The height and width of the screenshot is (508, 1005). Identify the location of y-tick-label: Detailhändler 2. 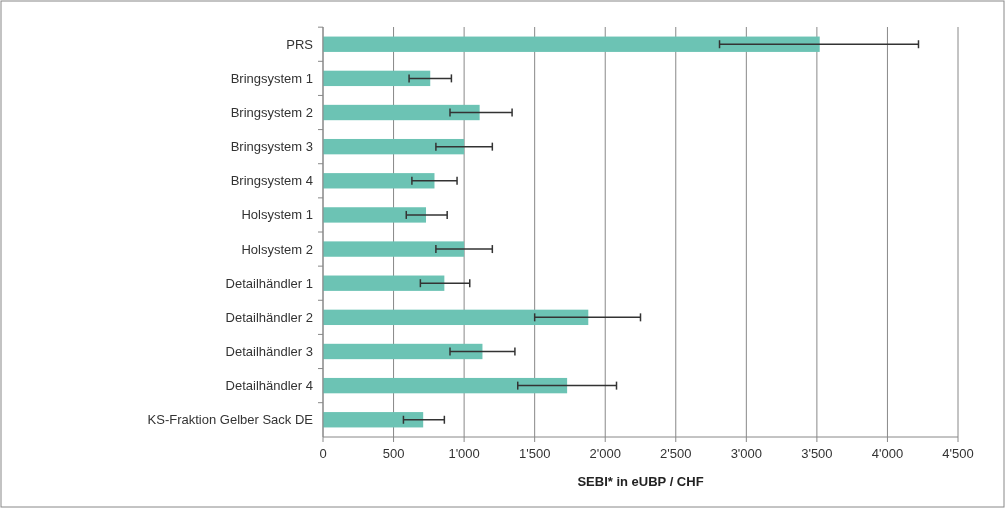
(269, 317).